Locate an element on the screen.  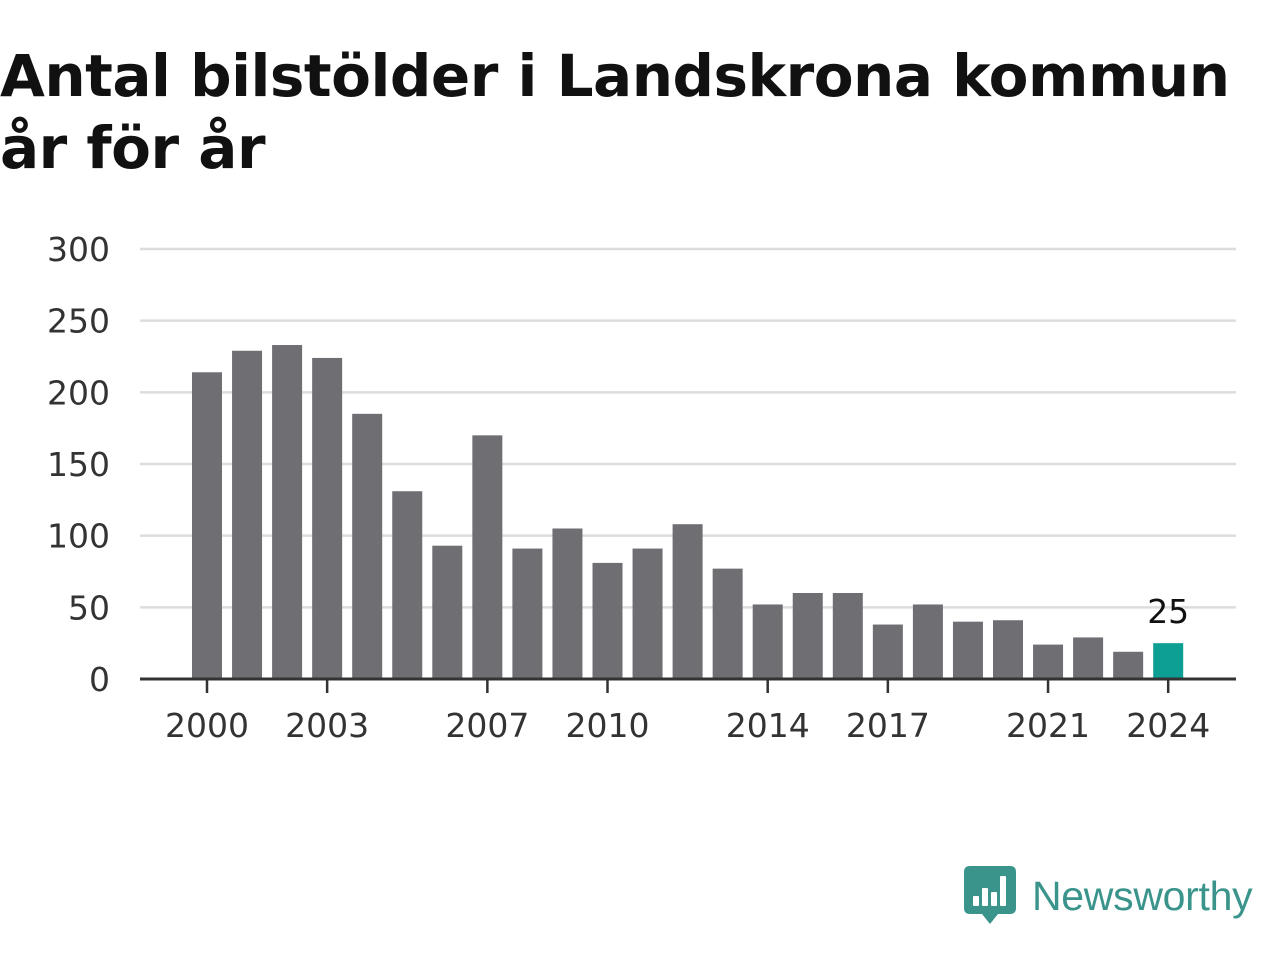
newsworthy-logo-icon is located at coordinates (990, 895).